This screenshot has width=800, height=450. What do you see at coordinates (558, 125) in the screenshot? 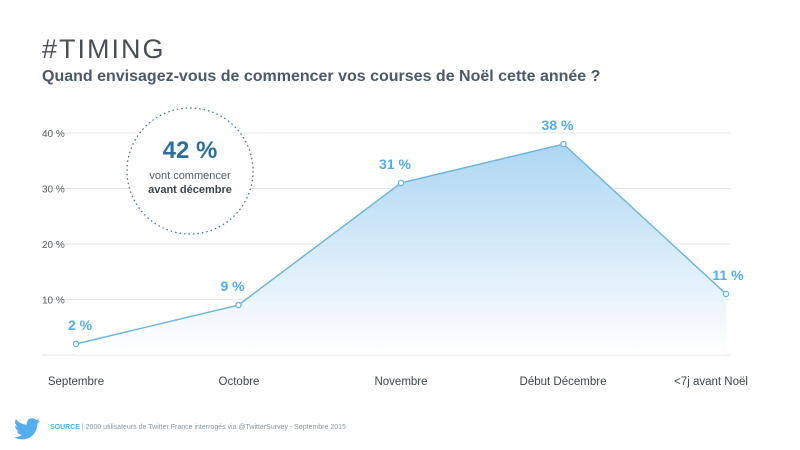
I see `data-label: 38 %` at bounding box center [558, 125].